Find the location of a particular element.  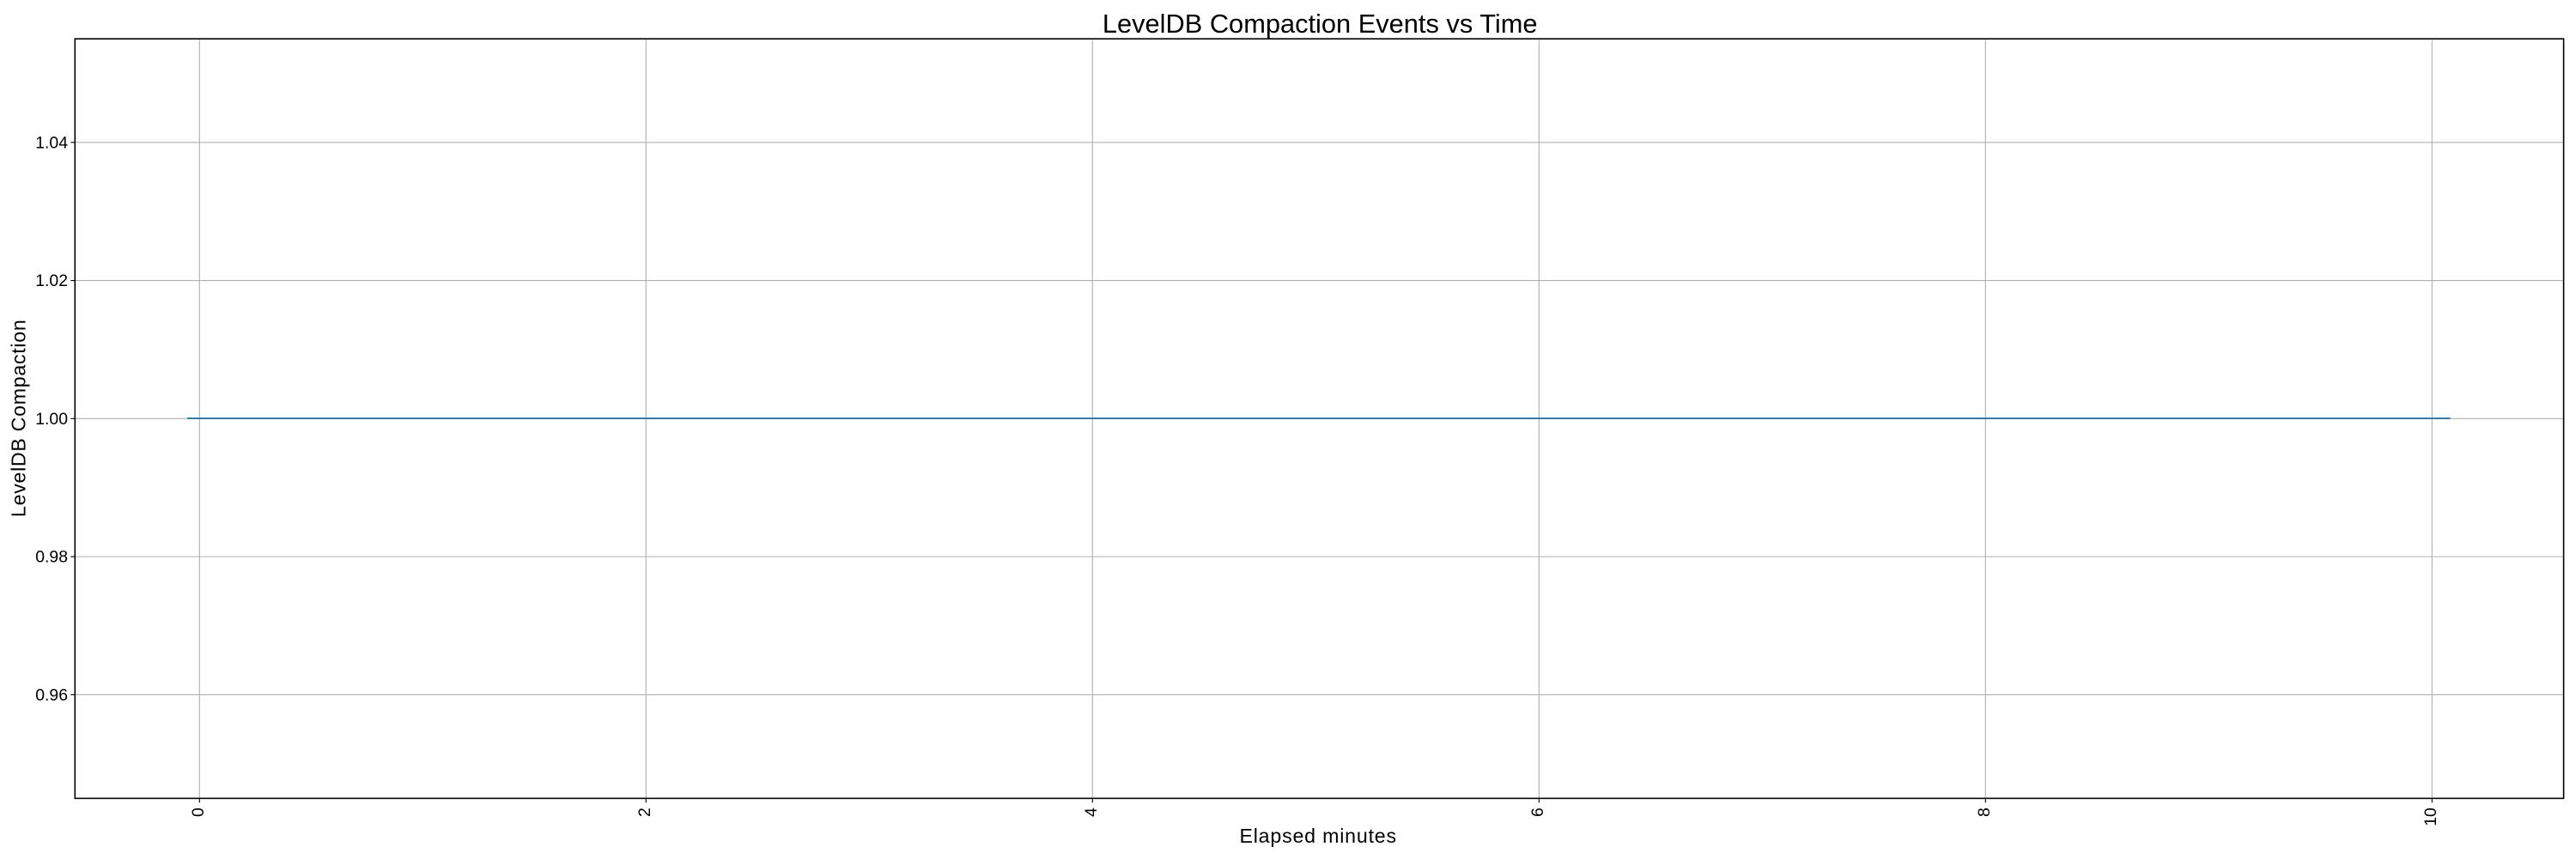

svg-text: 2 is located at coordinates (644, 812).